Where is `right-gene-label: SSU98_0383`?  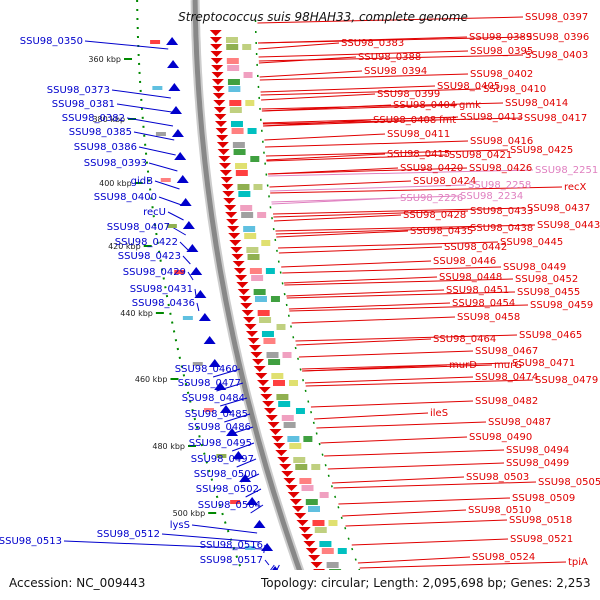
right-gene-label: SSU98_0383 is located at coordinates (372, 43).